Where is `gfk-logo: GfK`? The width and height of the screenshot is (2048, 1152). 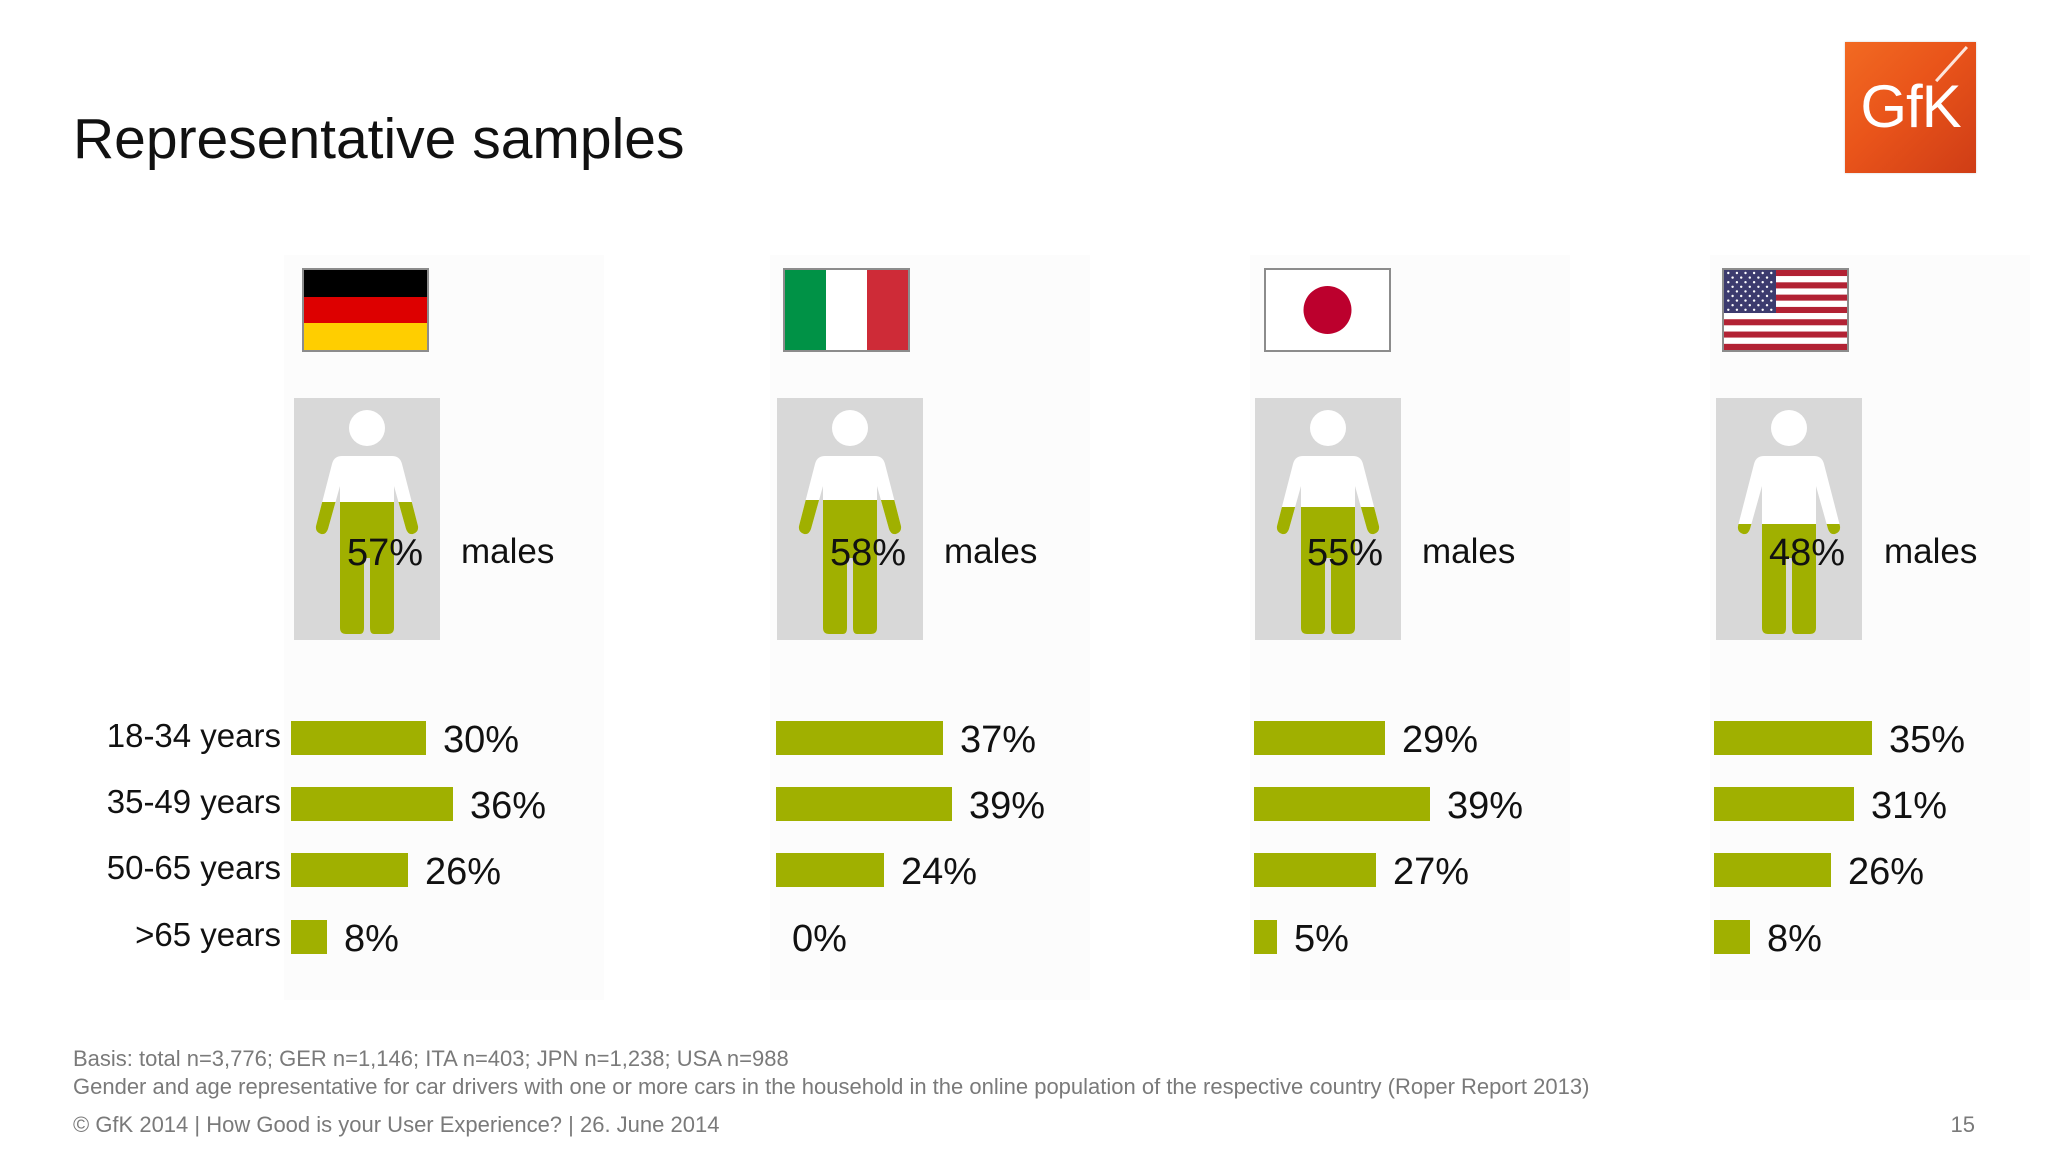
gfk-logo: GfK is located at coordinates (1910, 107).